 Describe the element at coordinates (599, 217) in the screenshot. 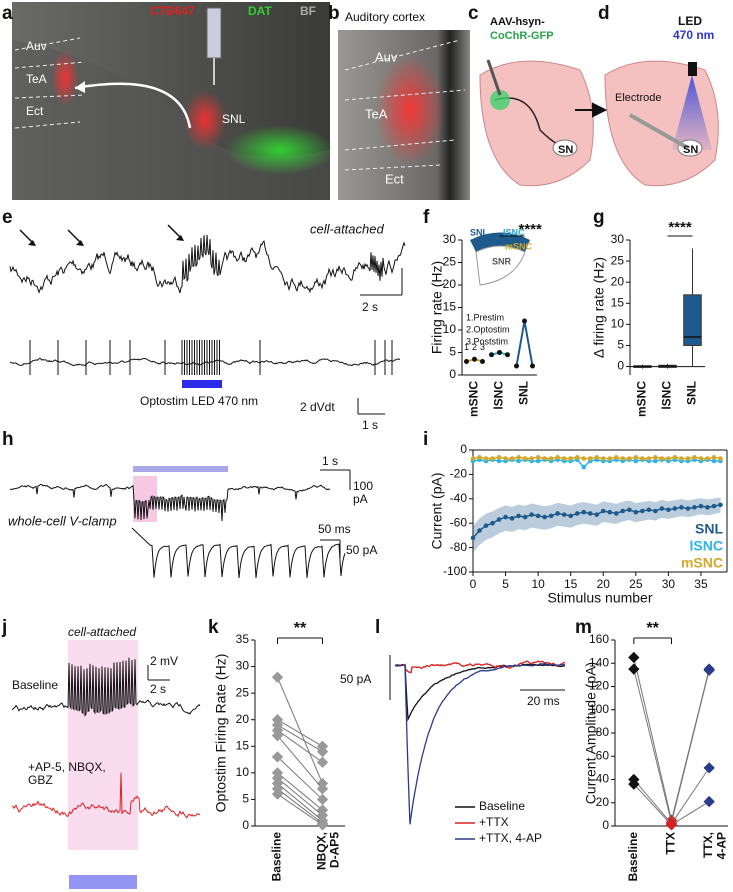

I see `panel-label: g` at that location.